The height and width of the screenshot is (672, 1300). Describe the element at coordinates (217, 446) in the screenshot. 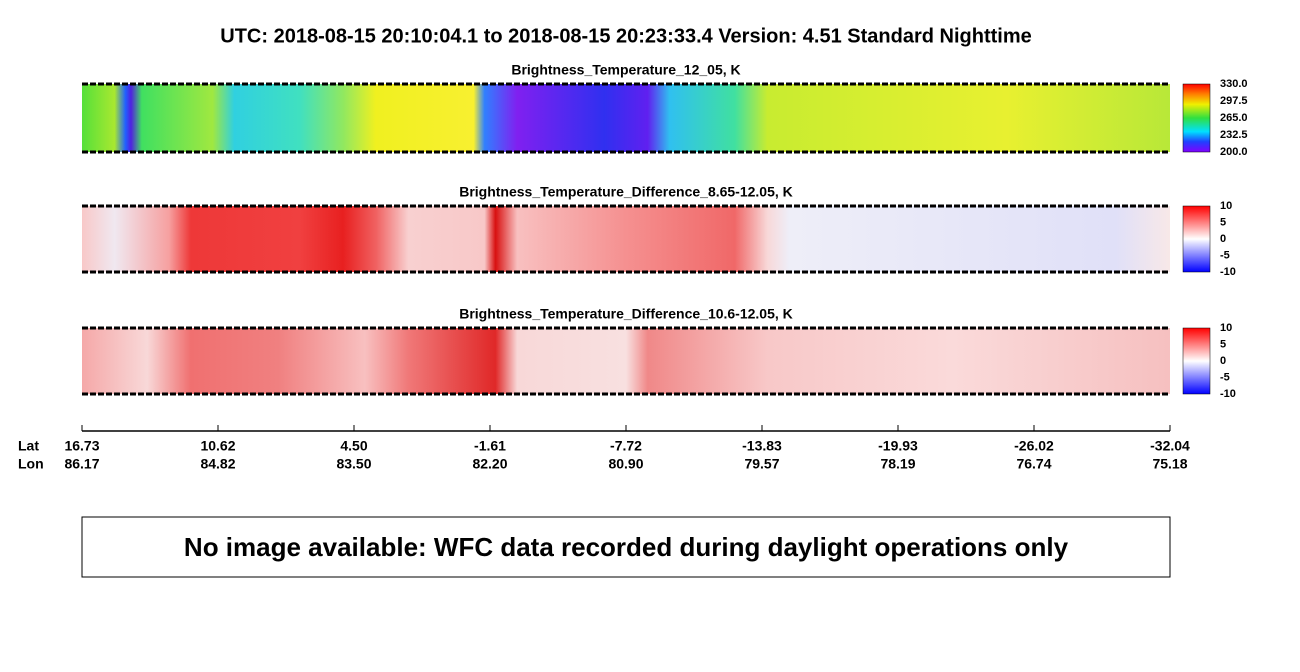

I see `lat-tick-label: 10.62` at that location.